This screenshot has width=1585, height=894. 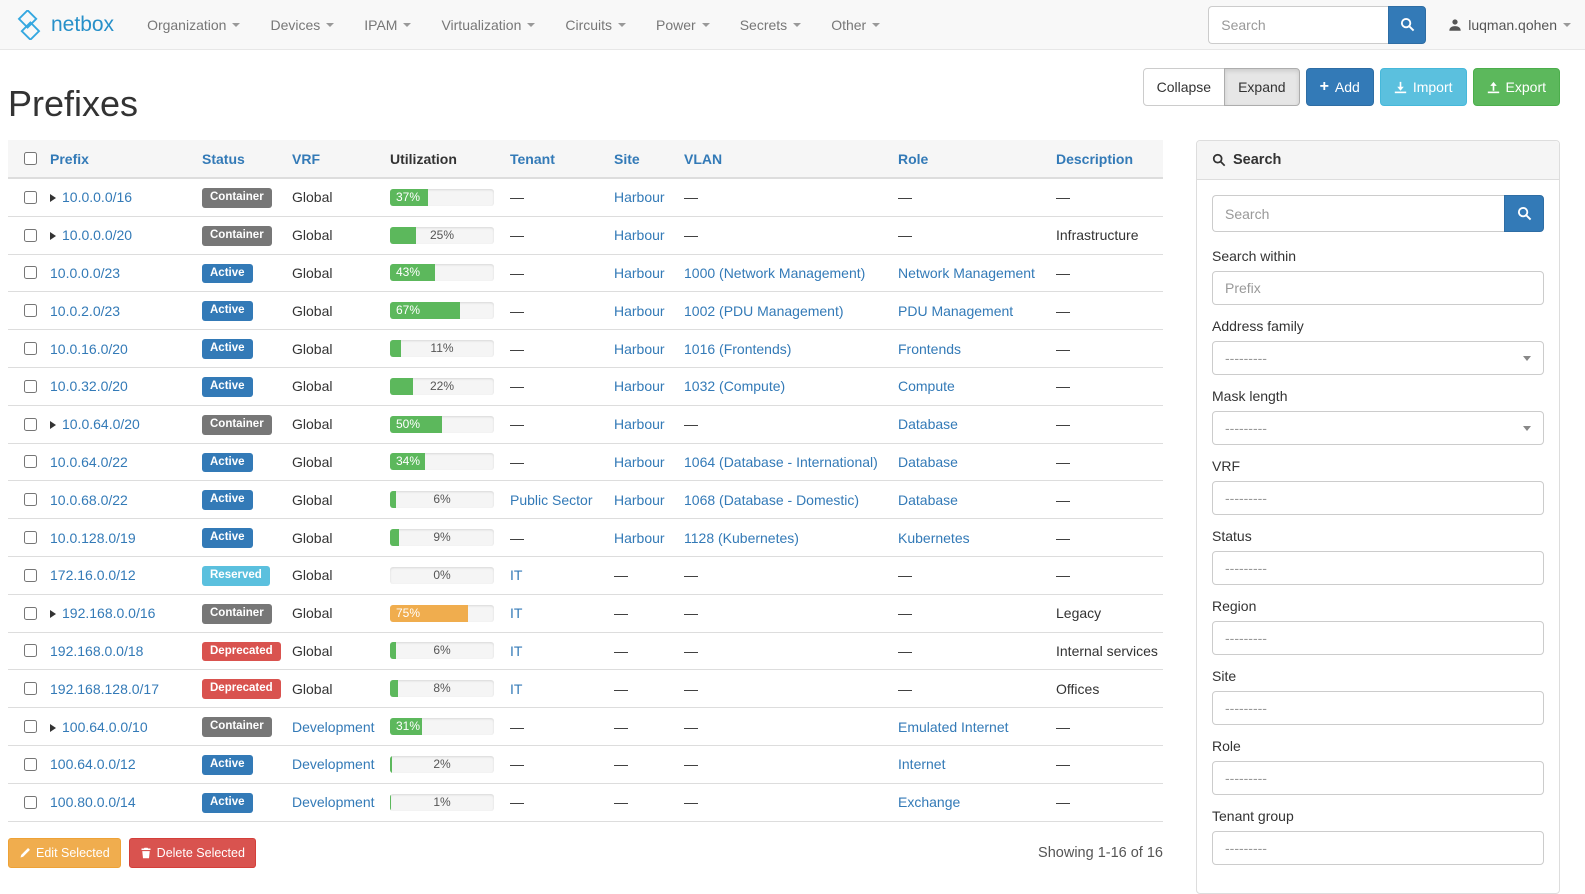 I want to click on sidebar-search-input, so click(x=1358, y=213).